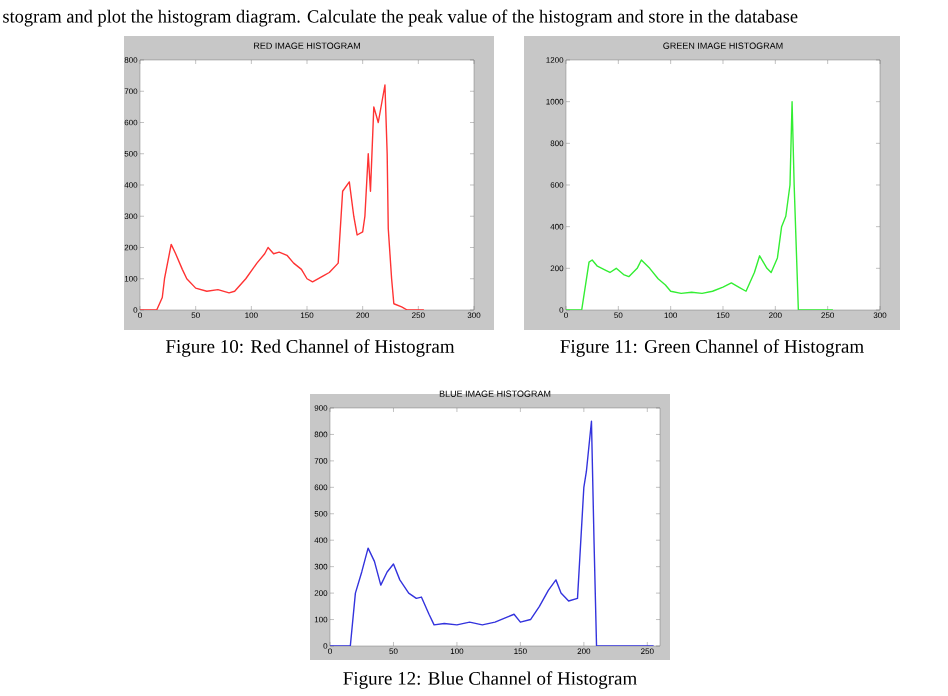 The width and height of the screenshot is (948, 696). I want to click on caption: Figure 12: Blue Channel of Histogram, so click(490, 680).